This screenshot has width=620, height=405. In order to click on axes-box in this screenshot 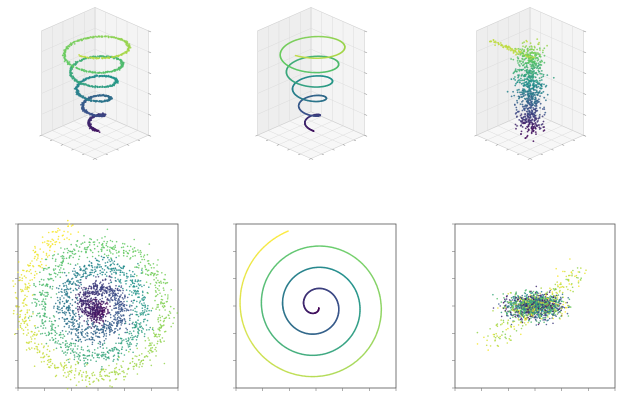, I will do `click(311, 83)`.